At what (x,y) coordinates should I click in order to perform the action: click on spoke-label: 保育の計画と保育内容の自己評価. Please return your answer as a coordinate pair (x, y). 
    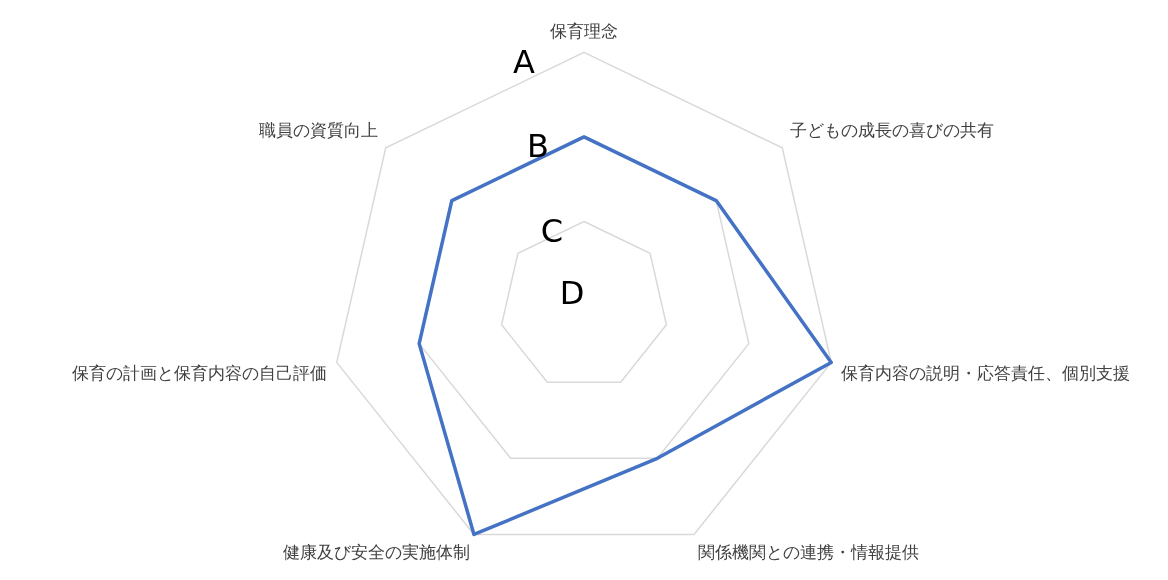
    Looking at the image, I should click on (200, 373).